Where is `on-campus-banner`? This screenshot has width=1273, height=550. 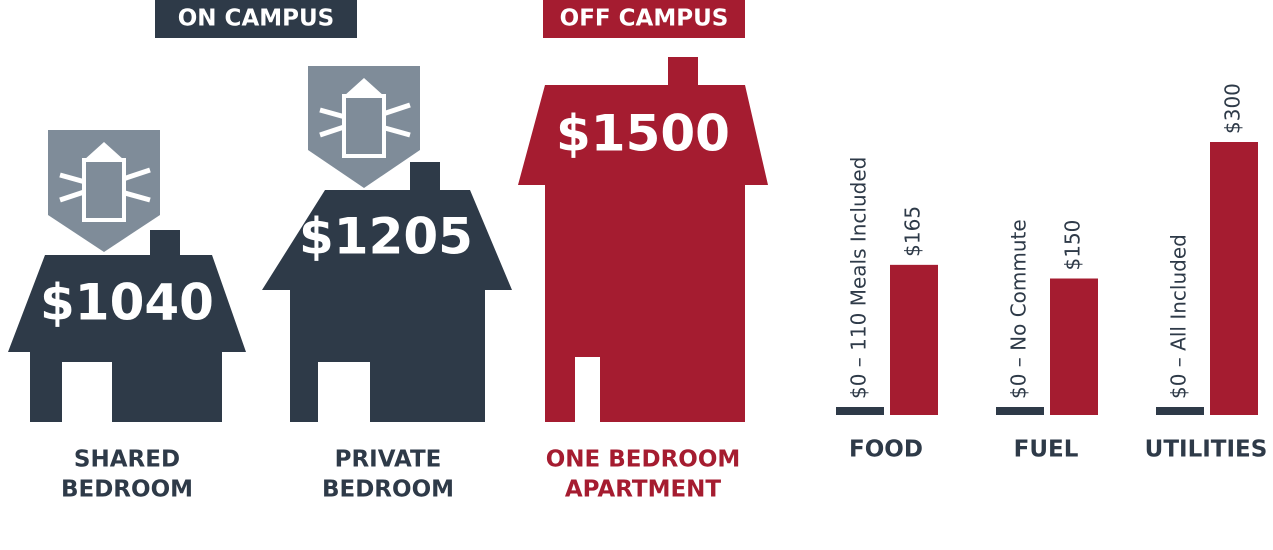
on-campus-banner is located at coordinates (256, 19).